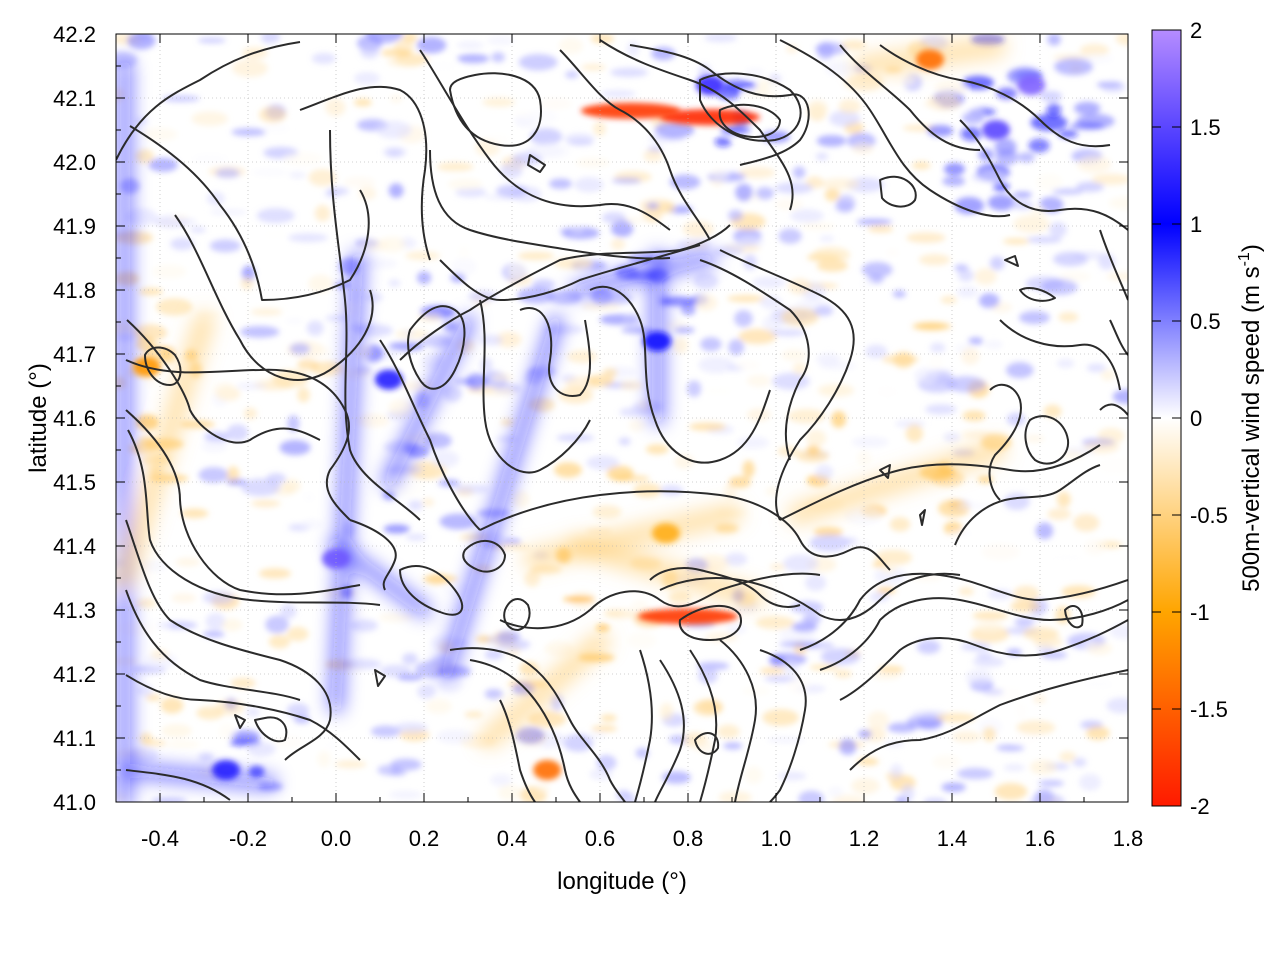 This screenshot has width=1280, height=960. I want to click on downdraft-feature, so click(630, 110).